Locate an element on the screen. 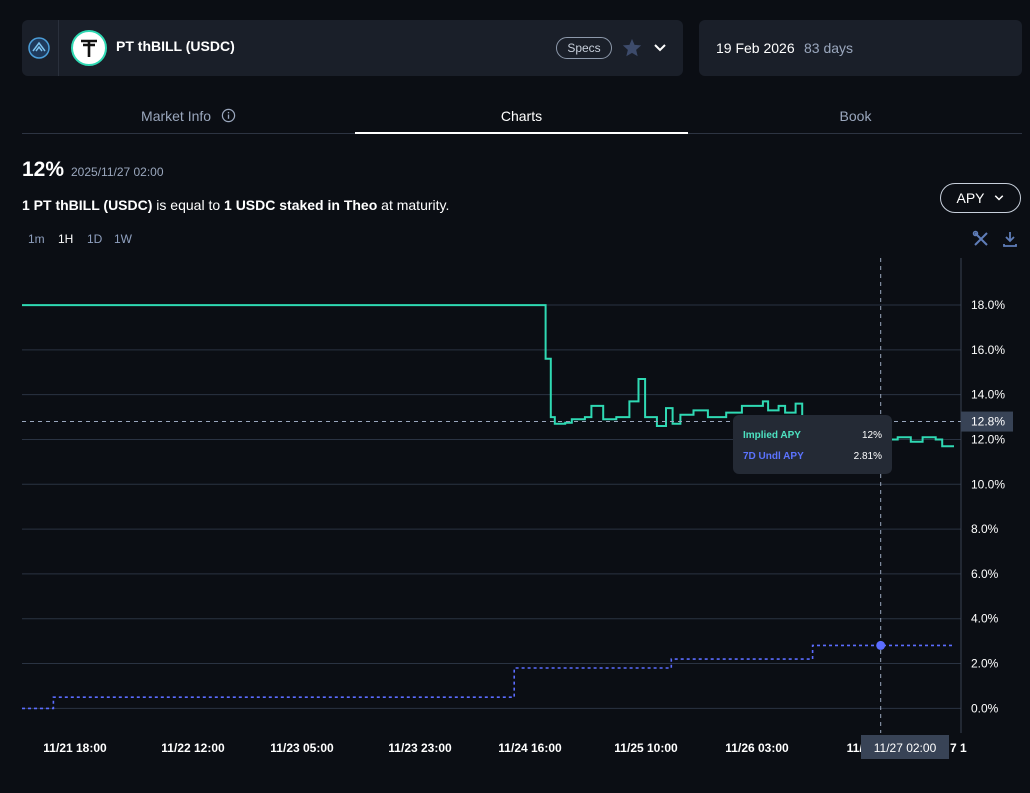 Image resolution: width=1030 pixels, height=793 pixels. x-tick-label: 11/21 18:00 is located at coordinates (75, 748).